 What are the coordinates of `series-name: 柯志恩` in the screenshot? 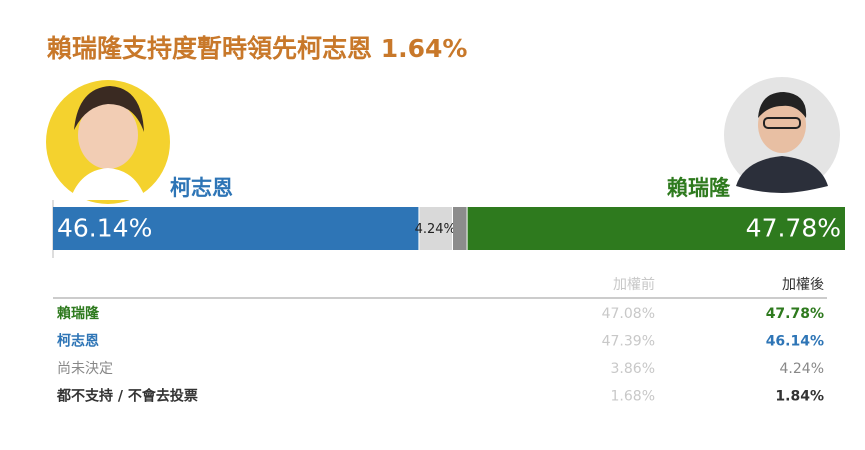 It's located at (201, 188).